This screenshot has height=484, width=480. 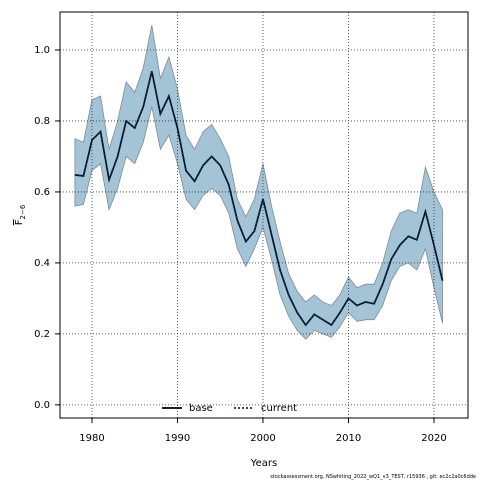 What do you see at coordinates (279, 408) in the screenshot?
I see `legend-label: current` at bounding box center [279, 408].